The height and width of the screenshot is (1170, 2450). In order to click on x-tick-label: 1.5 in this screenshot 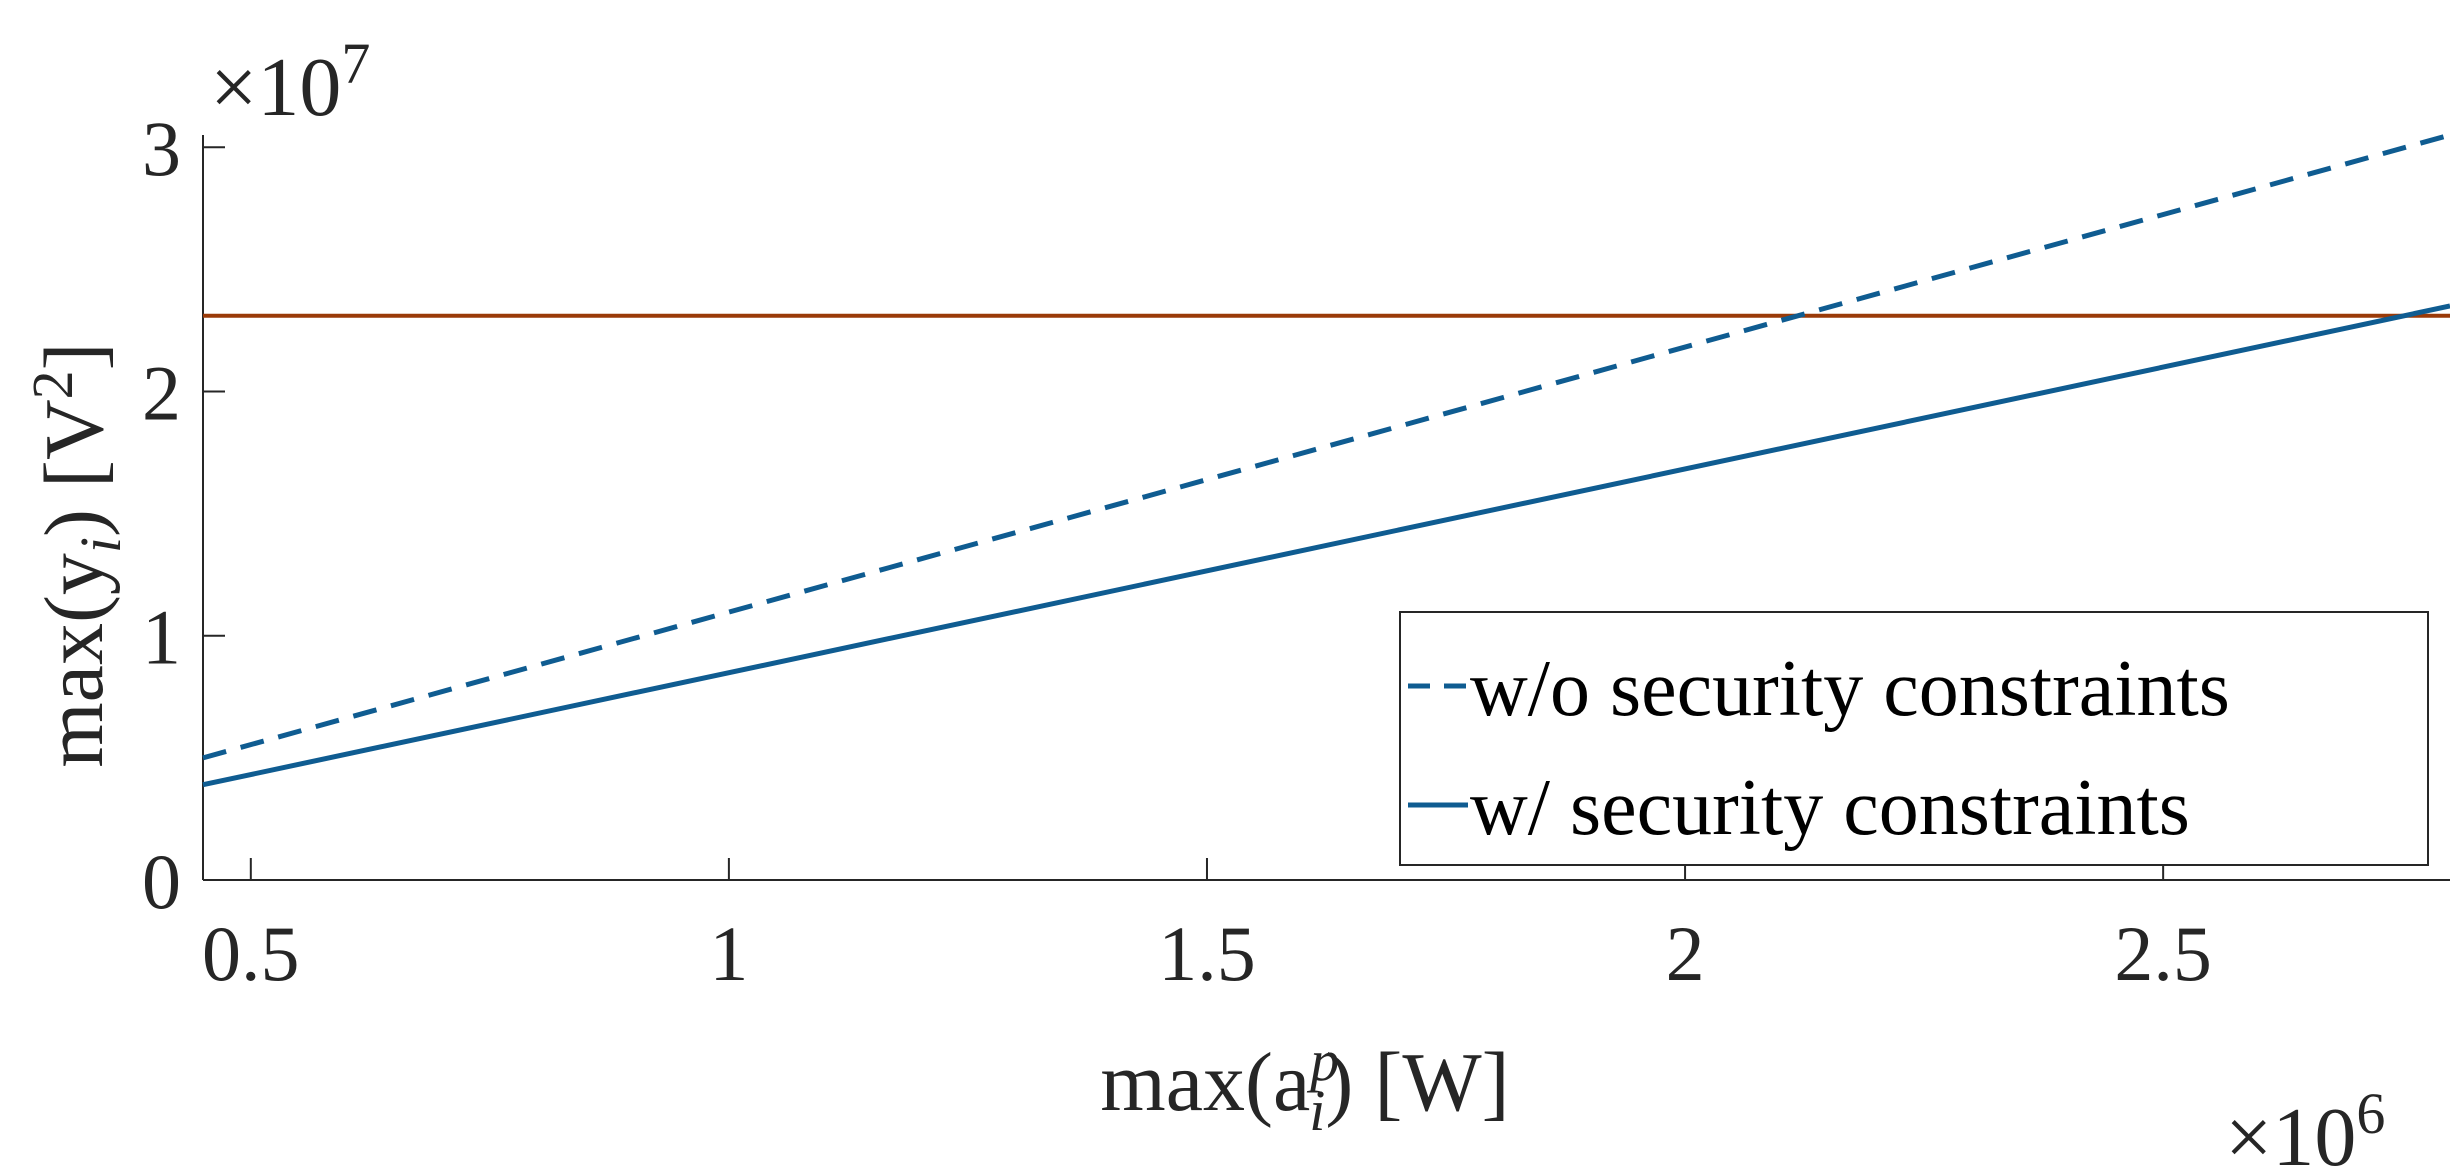, I will do `click(1207, 953)`.